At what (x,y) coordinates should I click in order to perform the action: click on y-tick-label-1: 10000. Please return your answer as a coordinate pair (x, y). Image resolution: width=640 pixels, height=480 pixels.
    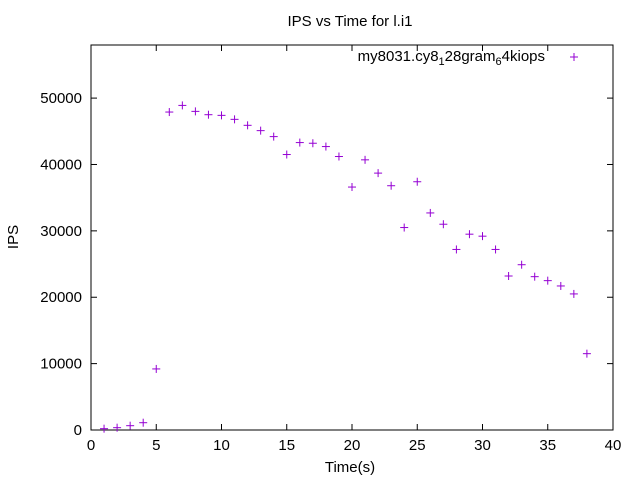
    Looking at the image, I should click on (61, 364).